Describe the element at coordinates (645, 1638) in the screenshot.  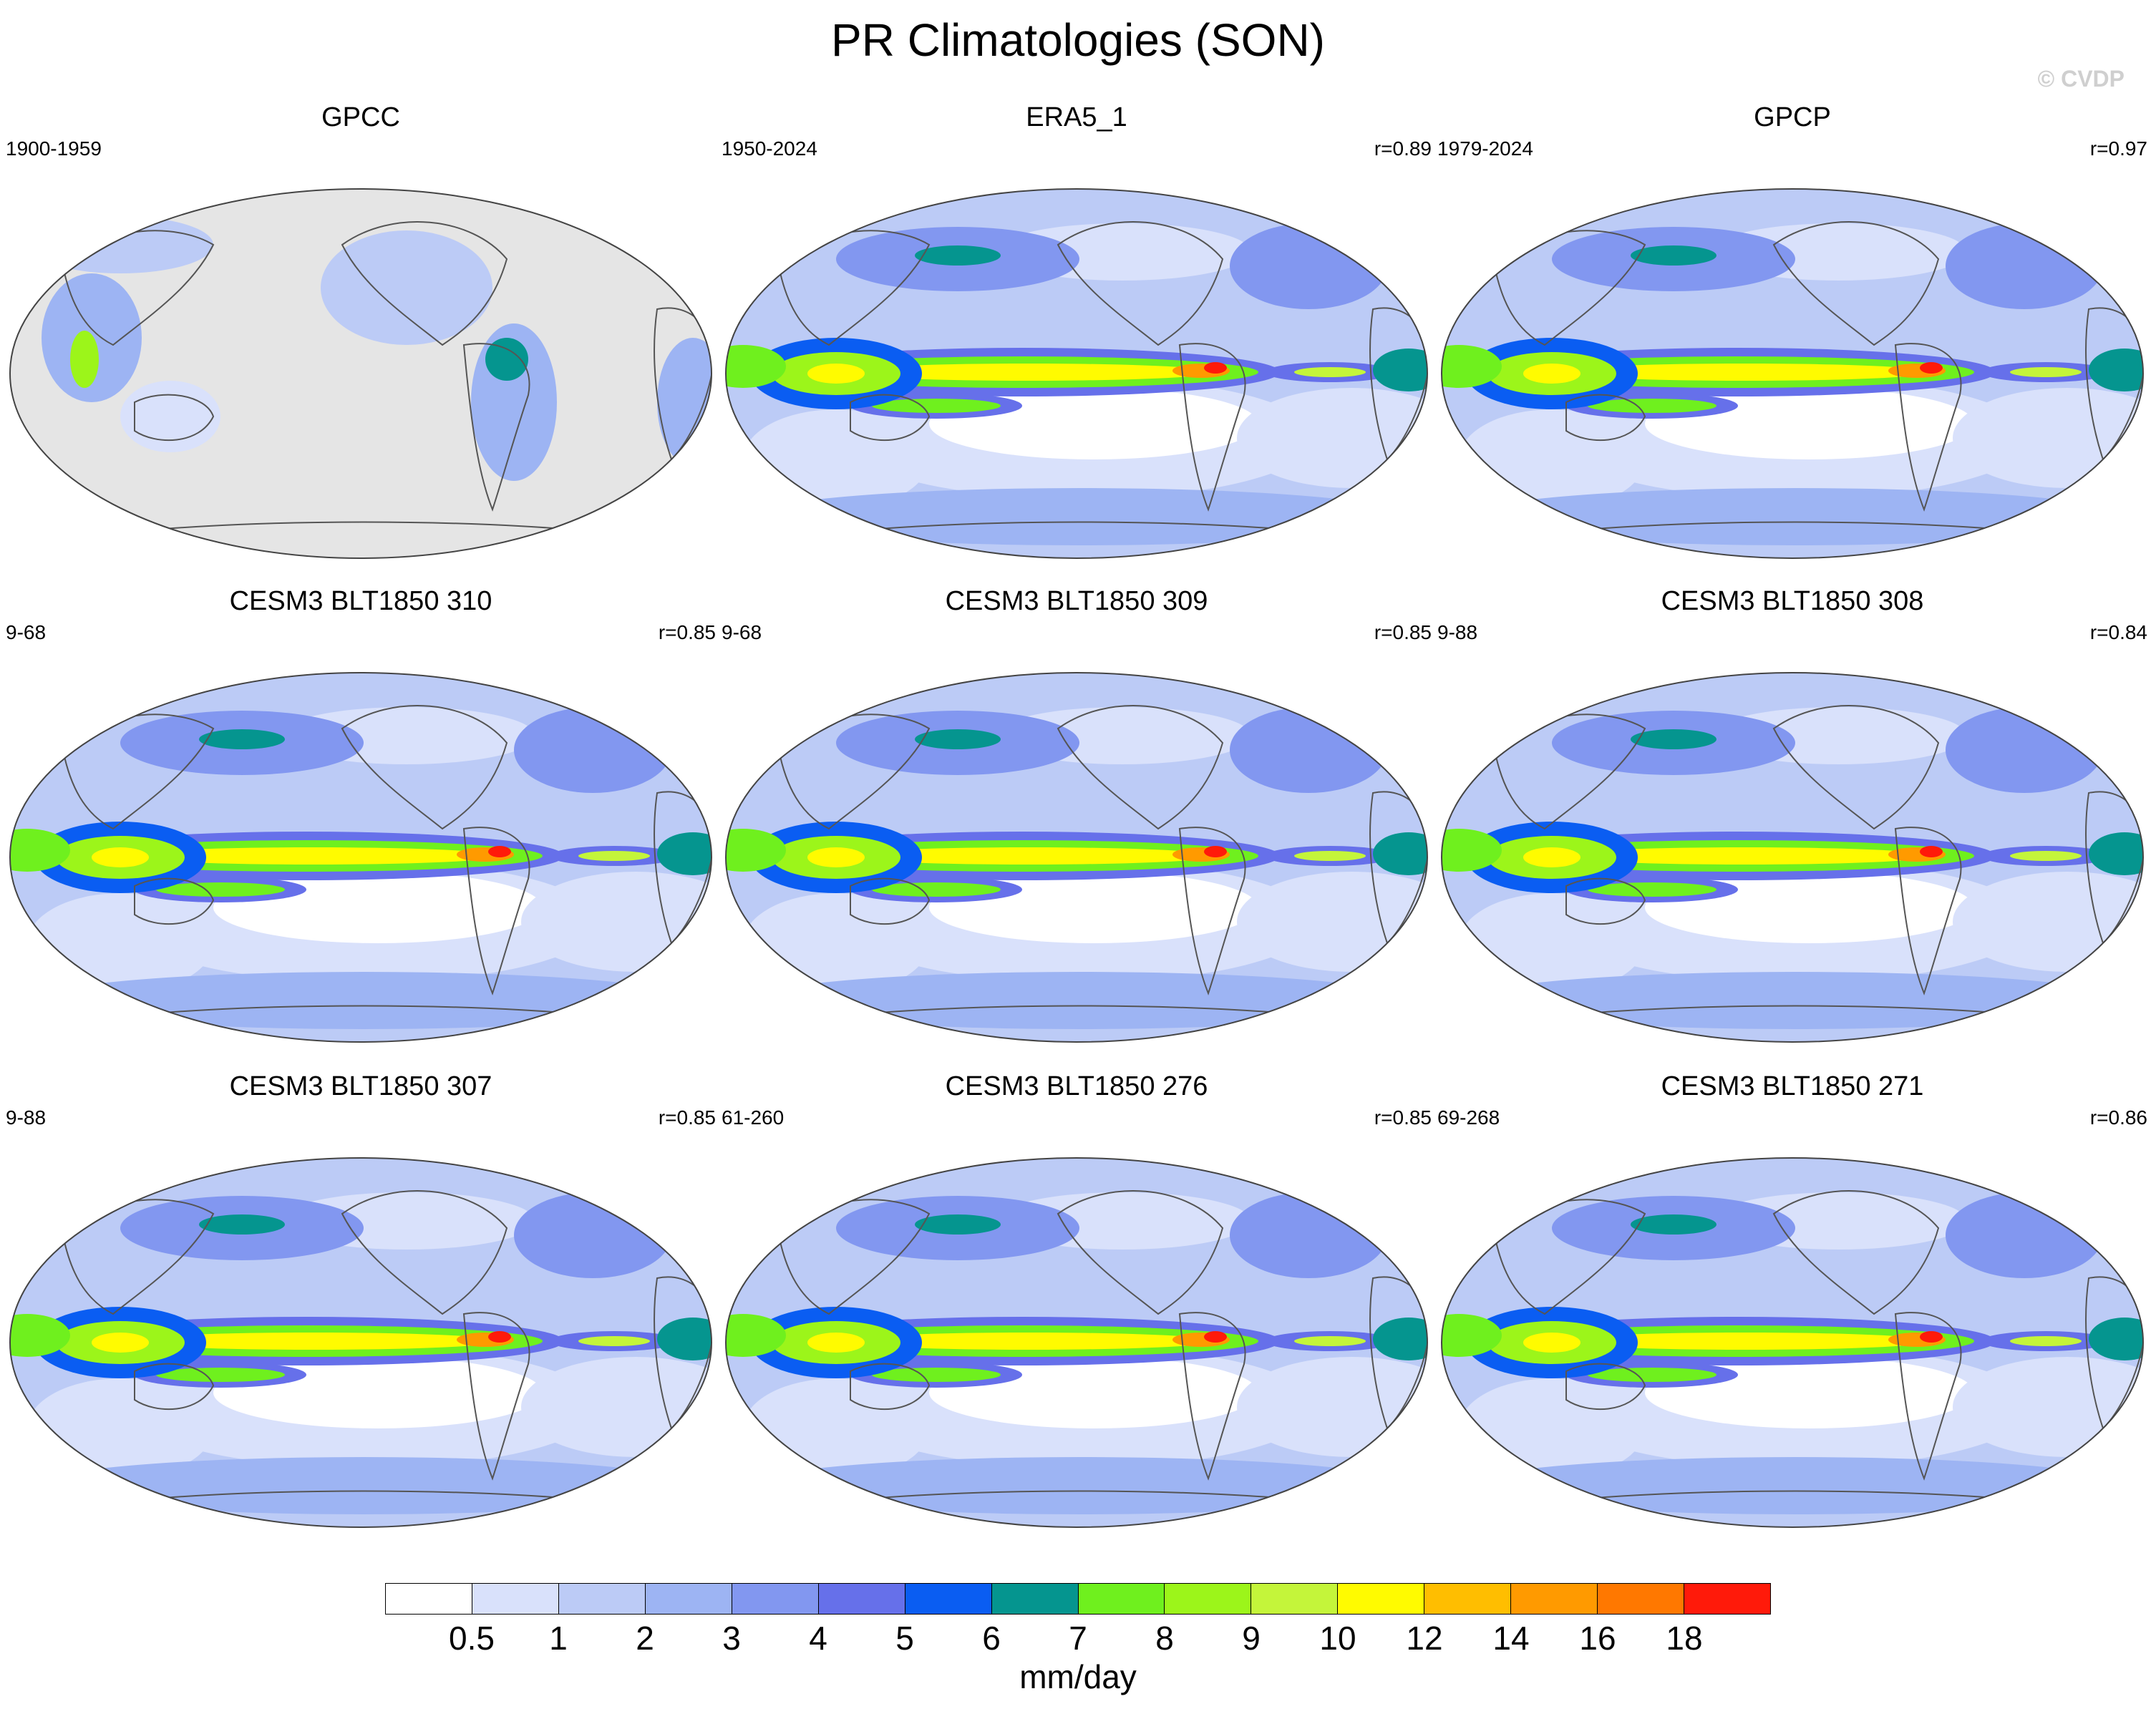
I see `colorbar-tick-label: 2` at that location.